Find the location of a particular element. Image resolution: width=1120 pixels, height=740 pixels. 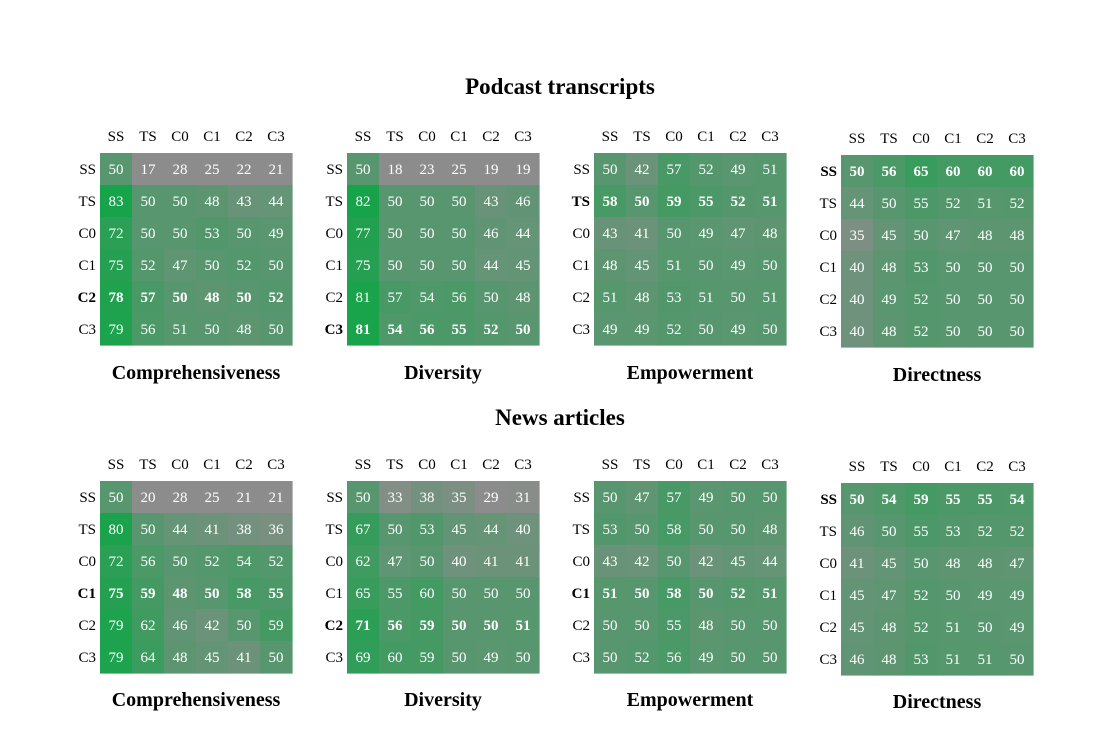

cell-value: 72 is located at coordinates (116, 234).